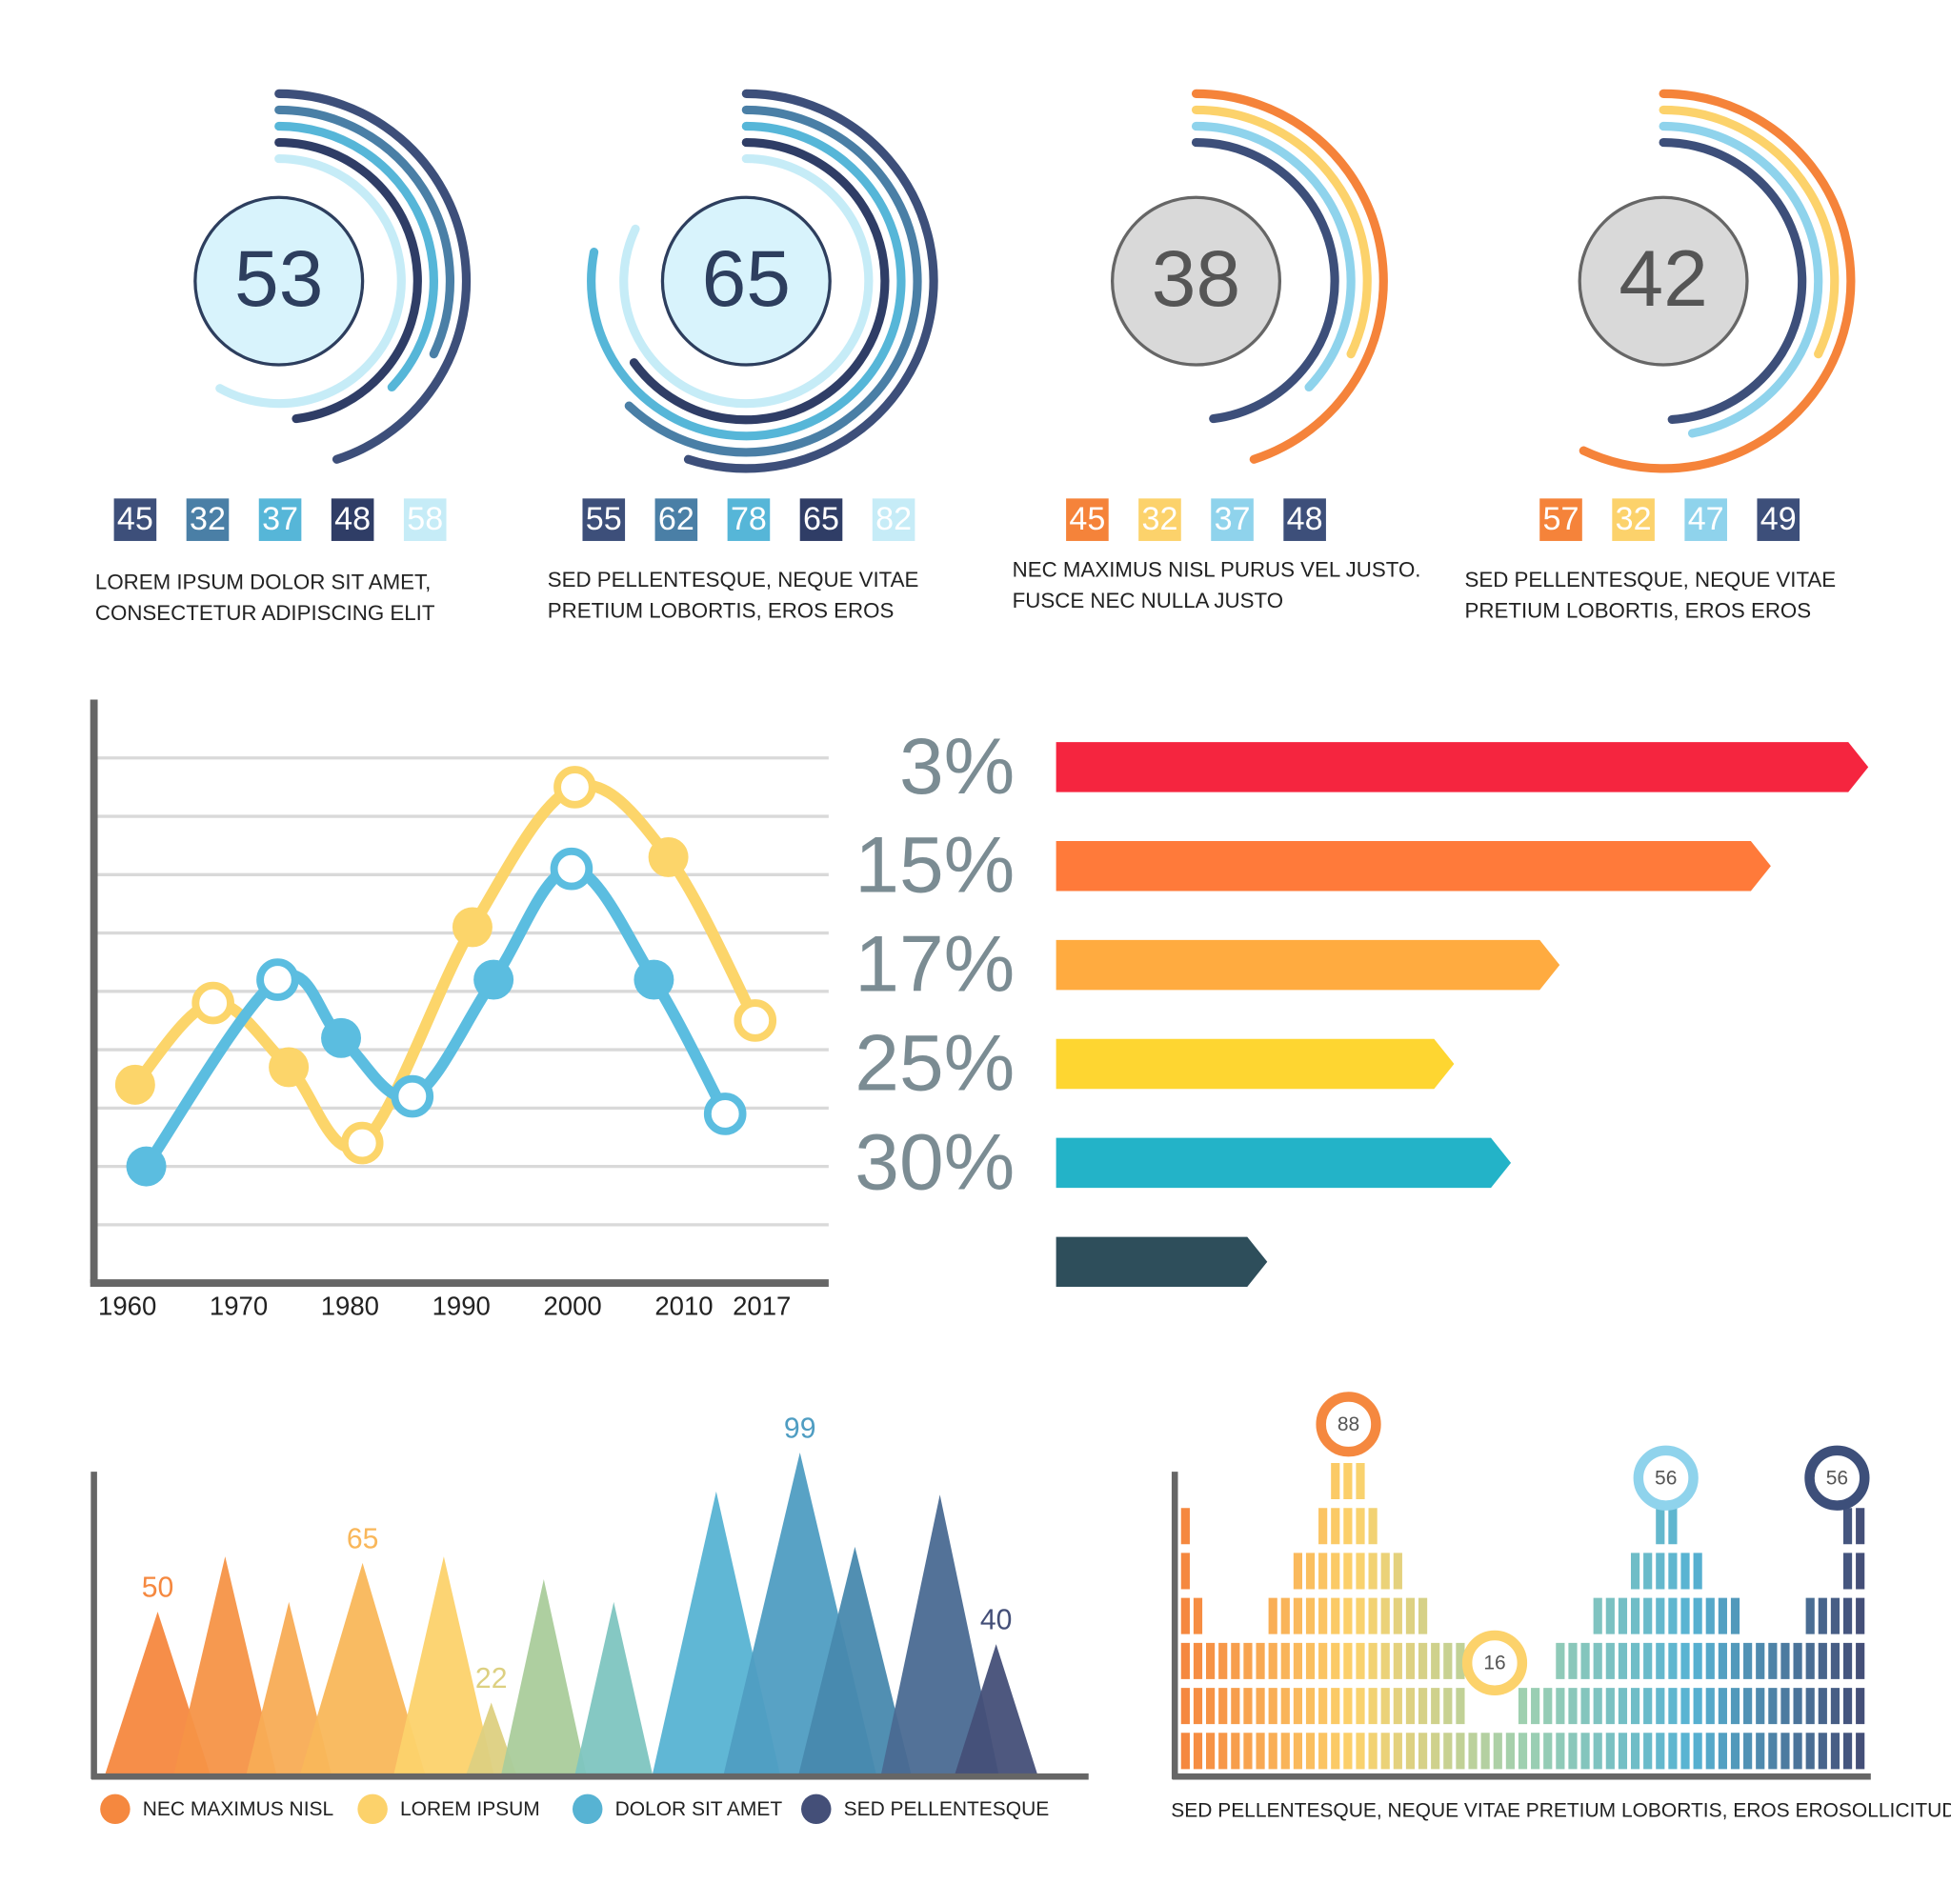  What do you see at coordinates (239, 1306) in the screenshot?
I see `x-tick-label: 1970` at bounding box center [239, 1306].